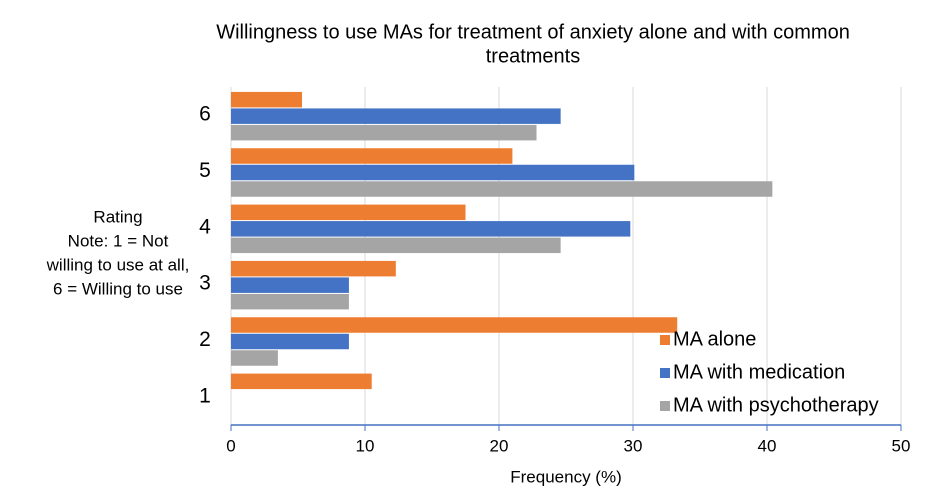 The image size is (940, 492). I want to click on legend-label: MA alone, so click(714, 339).